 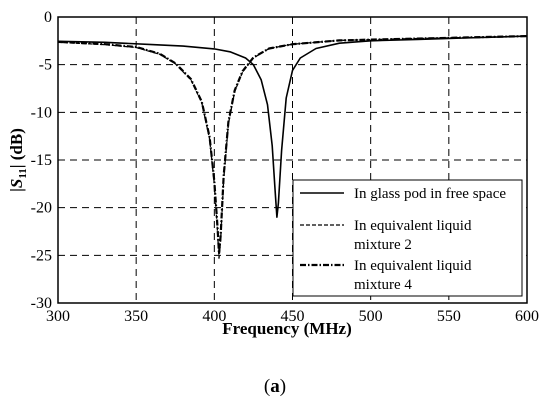 I want to click on y-tick-label: -20, so click(x=41, y=208).